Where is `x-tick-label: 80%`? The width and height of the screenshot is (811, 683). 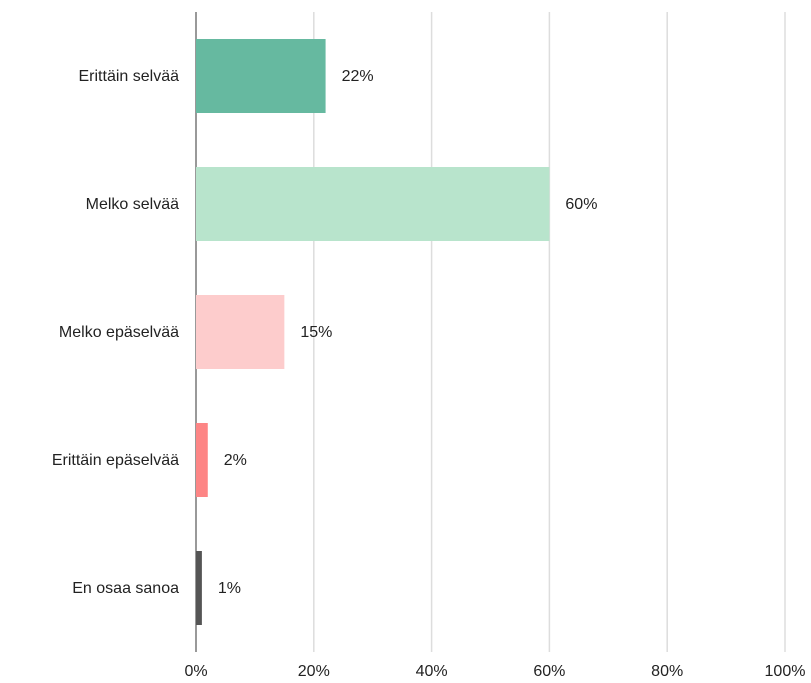 x-tick-label: 80% is located at coordinates (667, 671).